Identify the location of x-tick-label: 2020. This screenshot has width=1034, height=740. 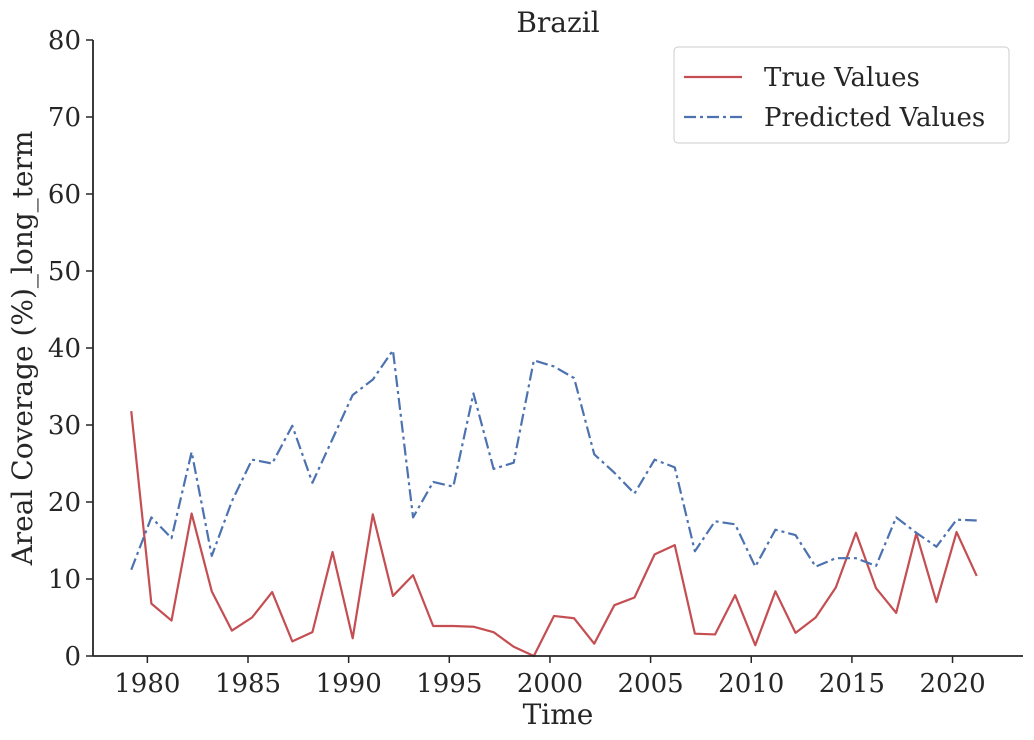
(952, 684).